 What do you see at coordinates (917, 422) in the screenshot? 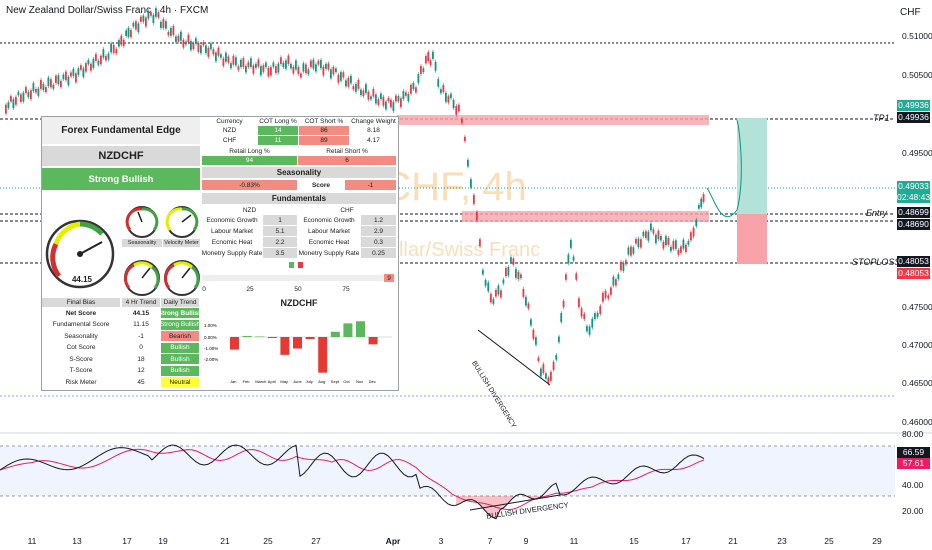
I see `price-axis-label: 0.46000` at bounding box center [917, 422].